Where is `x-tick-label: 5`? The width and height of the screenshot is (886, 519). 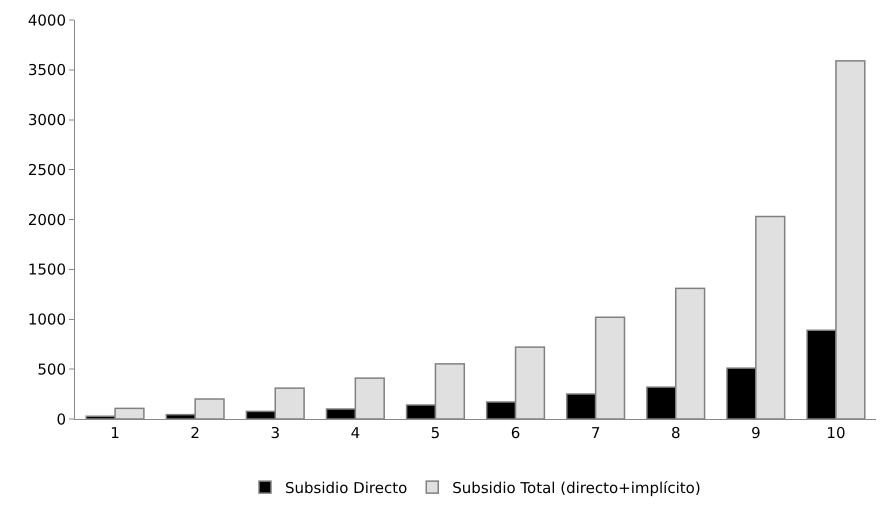 x-tick-label: 5 is located at coordinates (435, 433).